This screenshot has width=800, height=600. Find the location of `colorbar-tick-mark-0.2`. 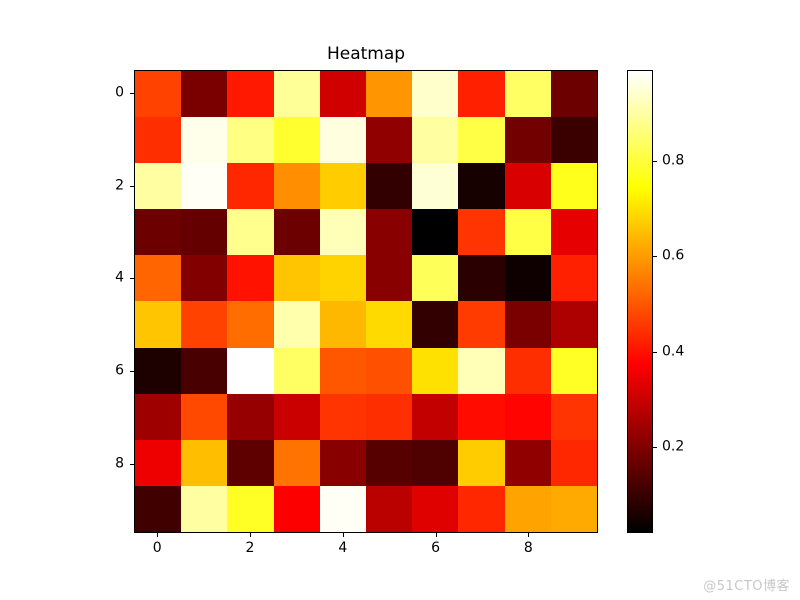

colorbar-tick-mark-0.2 is located at coordinates (655, 448).